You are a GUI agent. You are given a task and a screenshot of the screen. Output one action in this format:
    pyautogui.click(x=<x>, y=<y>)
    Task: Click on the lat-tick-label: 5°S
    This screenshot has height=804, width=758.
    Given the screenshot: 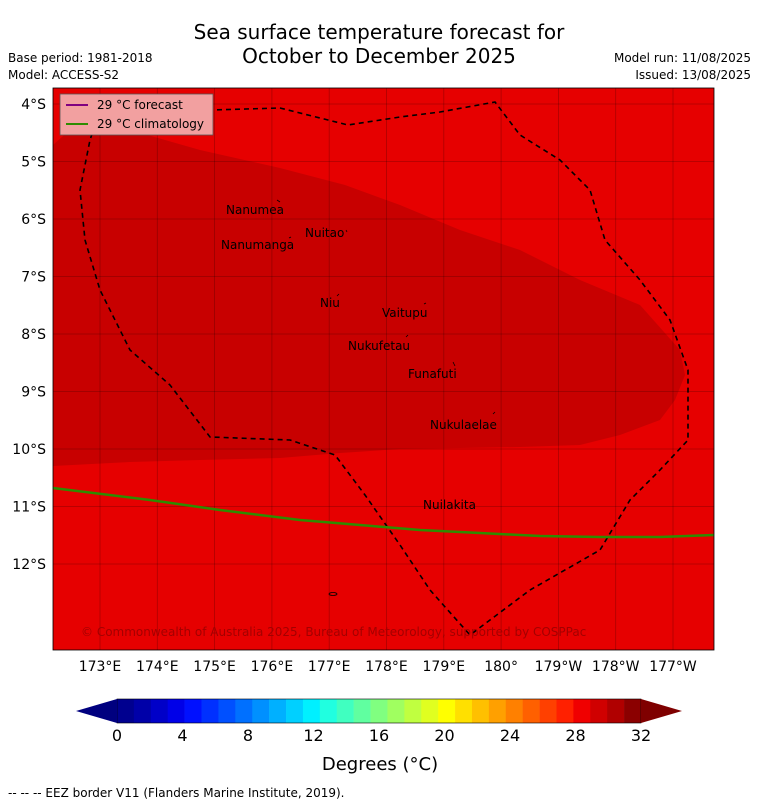 What is the action you would take?
    pyautogui.click(x=33, y=163)
    